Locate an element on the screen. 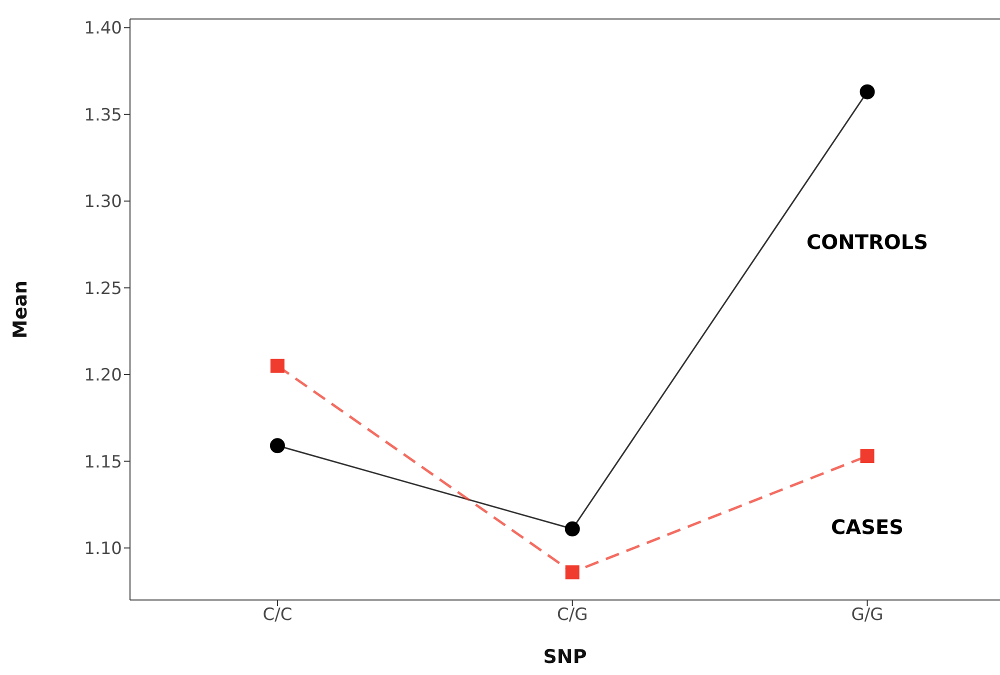 This screenshot has width=1000, height=675. series-label: CONTROLS is located at coordinates (867, 242).